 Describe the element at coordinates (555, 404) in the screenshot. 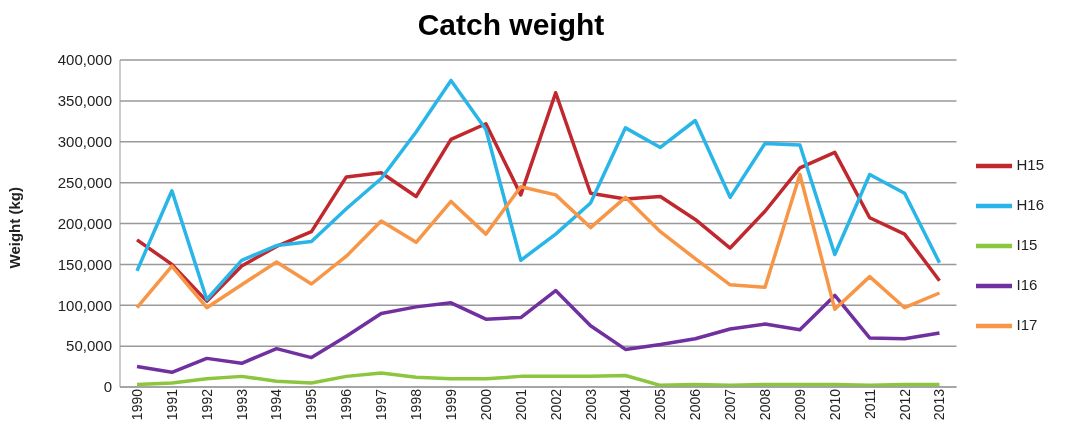

I see `x-tick-label: 2002` at that location.